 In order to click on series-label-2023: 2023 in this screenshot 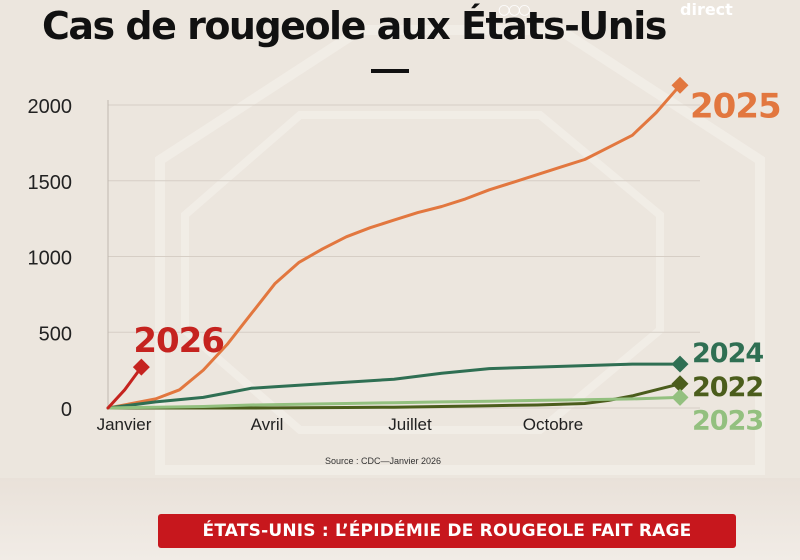, I will do `click(727, 420)`.